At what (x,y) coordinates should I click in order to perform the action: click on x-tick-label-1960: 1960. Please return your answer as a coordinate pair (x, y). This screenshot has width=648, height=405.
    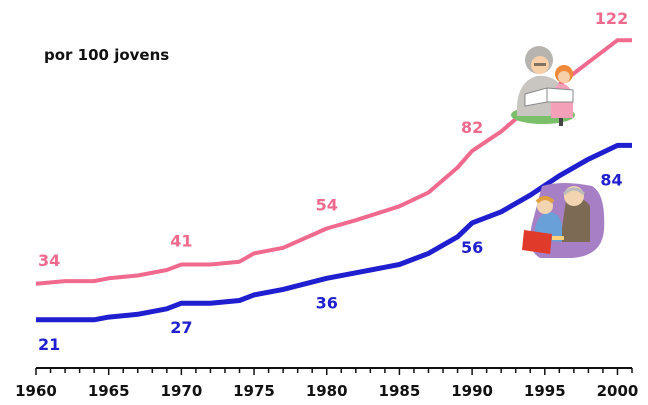
    Looking at the image, I should click on (36, 391).